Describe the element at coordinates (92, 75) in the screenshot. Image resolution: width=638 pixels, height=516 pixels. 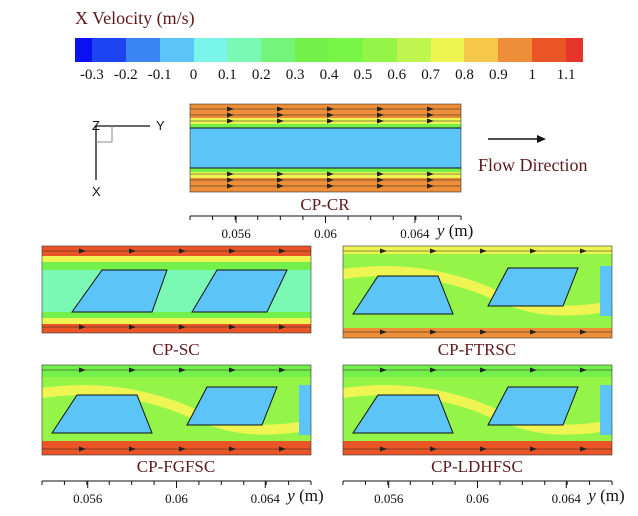
I see `colorbar-tick-label: -0.3` at that location.